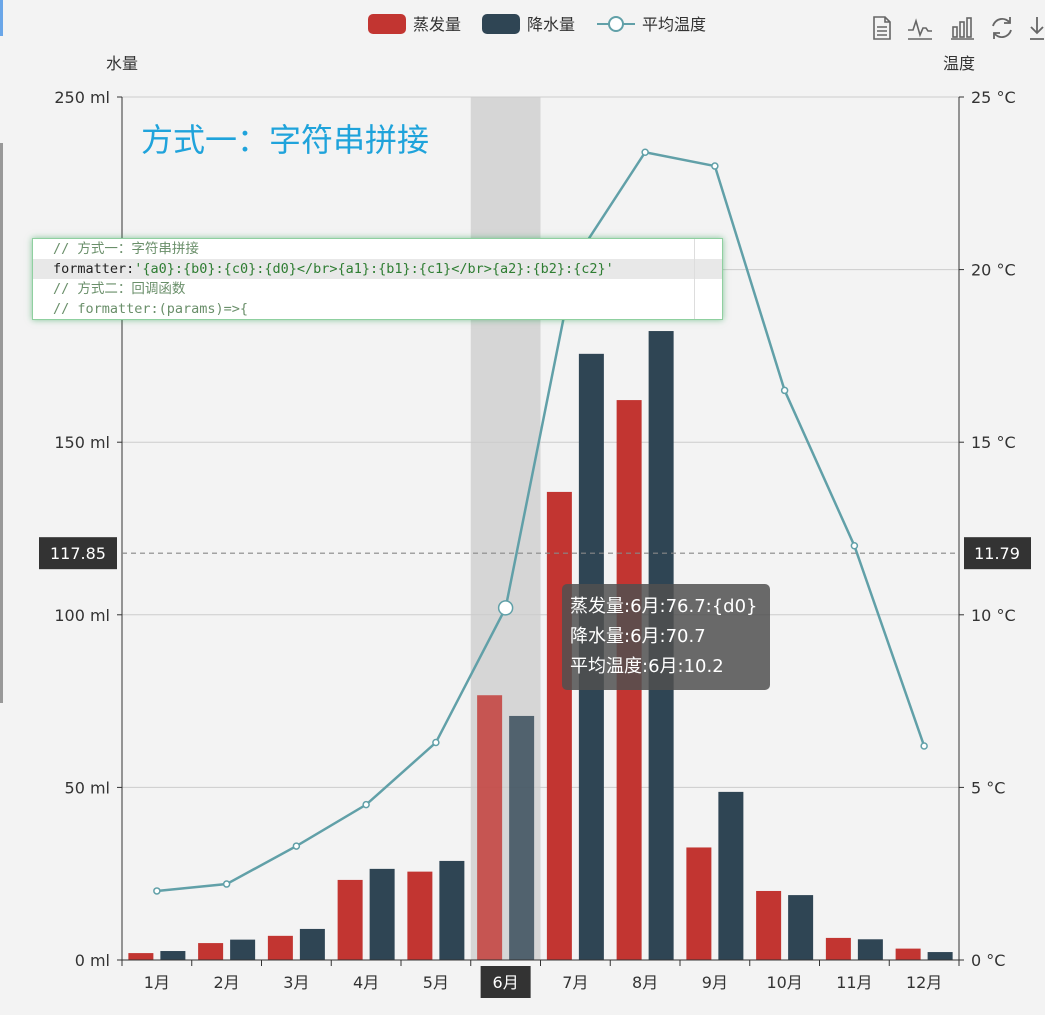 This screenshot has height=1015, width=1045. What do you see at coordinates (285, 140) in the screenshot?
I see `chart-title: 方式一：字符串拼接` at bounding box center [285, 140].